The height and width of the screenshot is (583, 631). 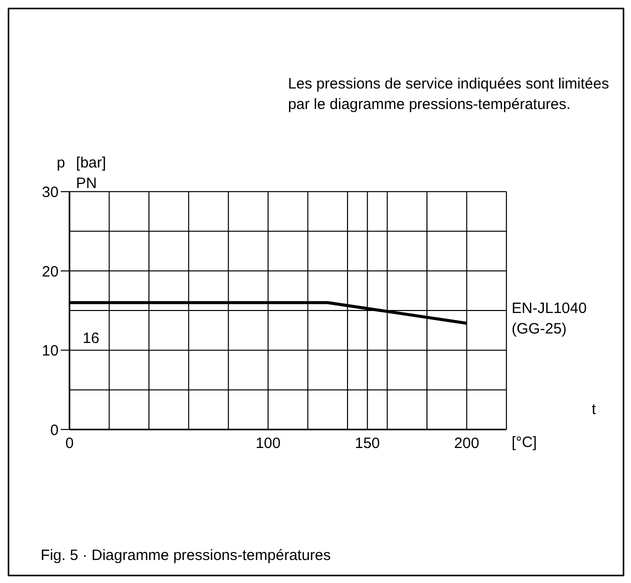 What do you see at coordinates (81, 163) in the screenshot?
I see `y-axis-title: p [bar]` at bounding box center [81, 163].